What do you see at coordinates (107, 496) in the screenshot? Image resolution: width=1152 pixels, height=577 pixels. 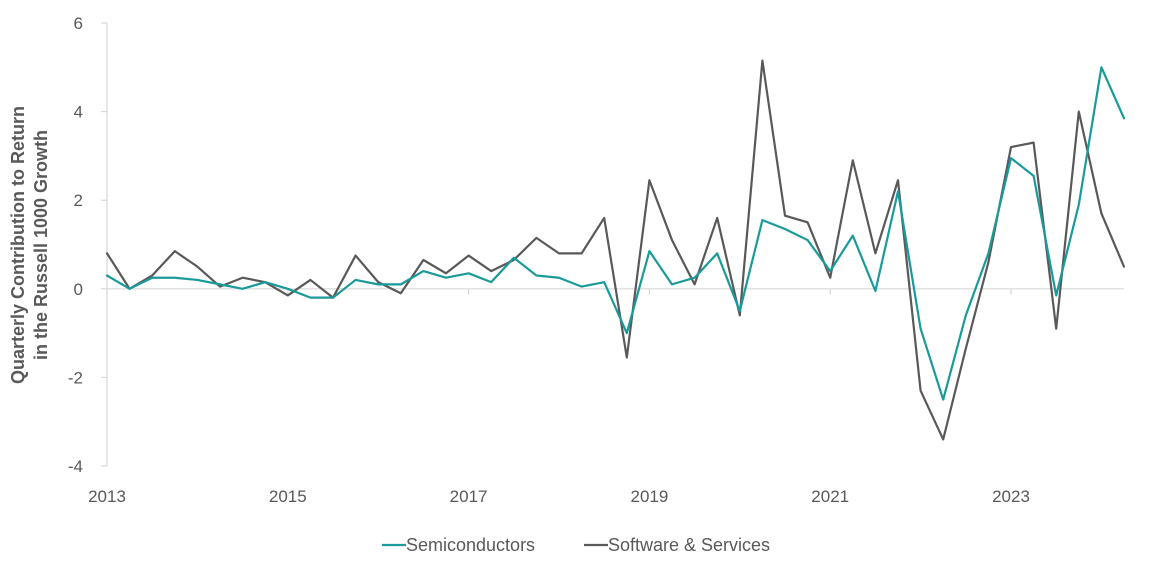 I see `x-tick-label: 2013` at bounding box center [107, 496].